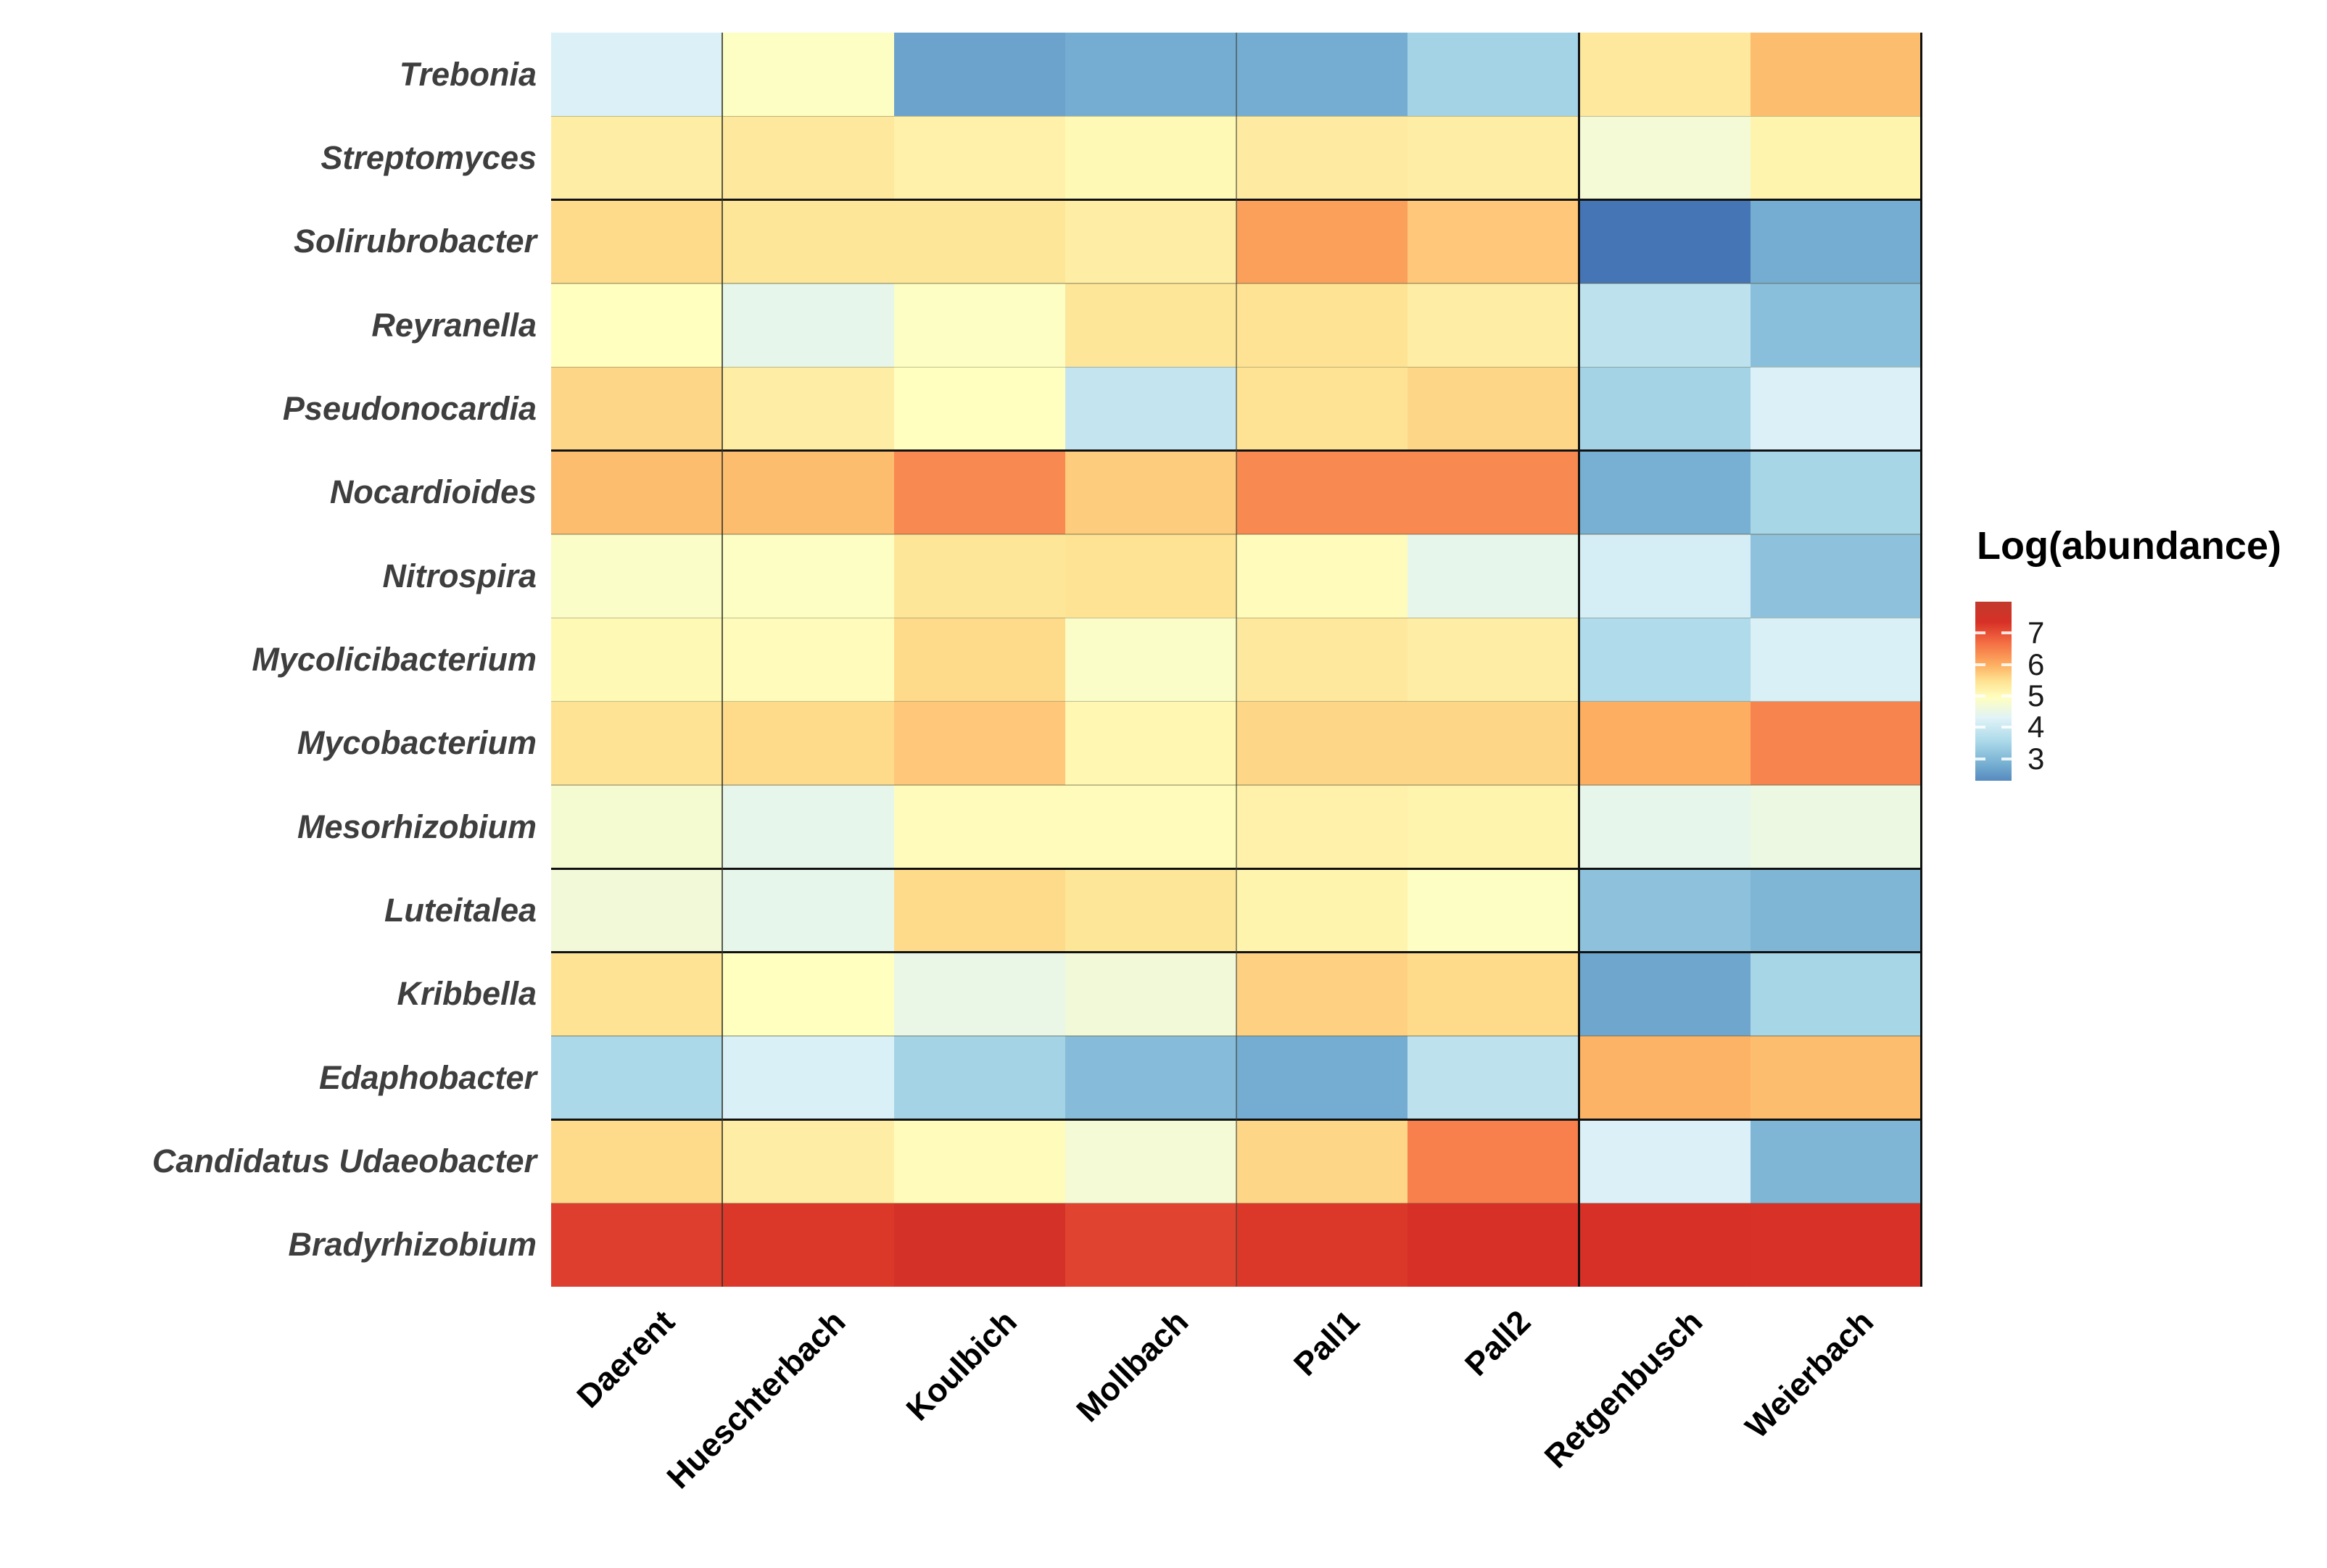 Image resolution: width=2327 pixels, height=1568 pixels. Describe the element at coordinates (1132, 1367) in the screenshot. I see `x-axis-label: Mollbach` at that location.